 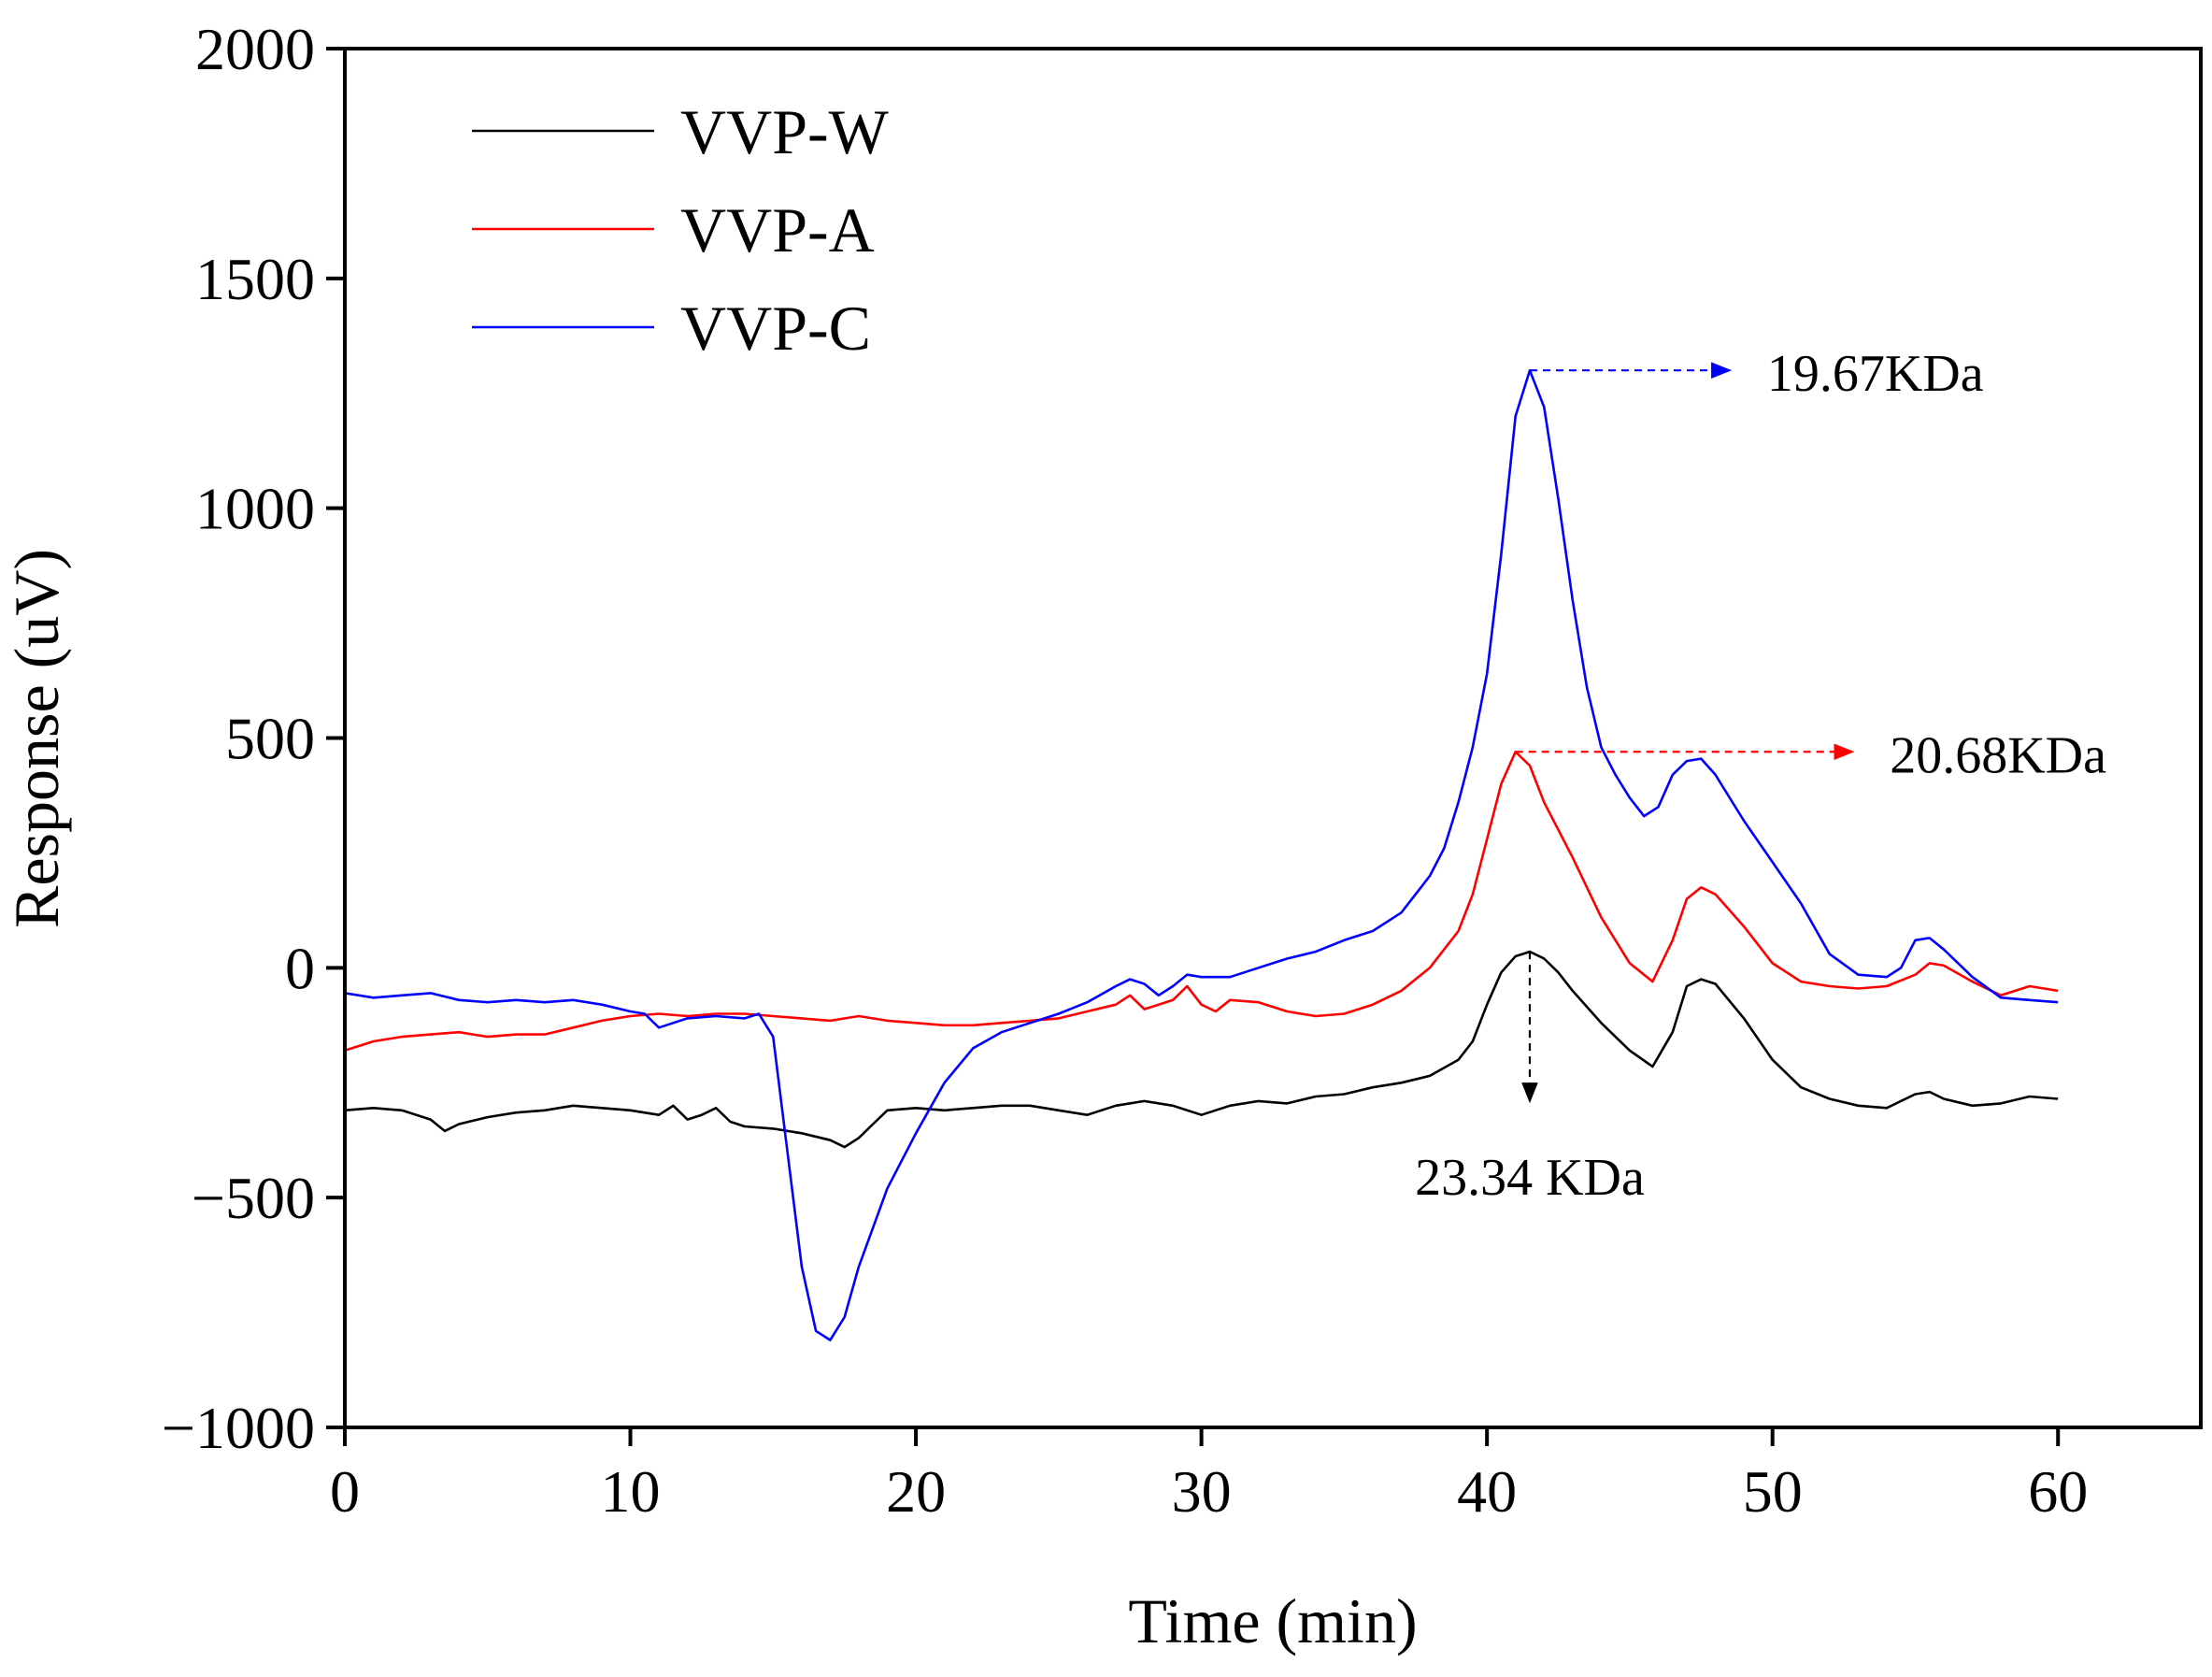 What do you see at coordinates (36, 738) in the screenshot?
I see `y-axis-title: Response (uV)` at bounding box center [36, 738].